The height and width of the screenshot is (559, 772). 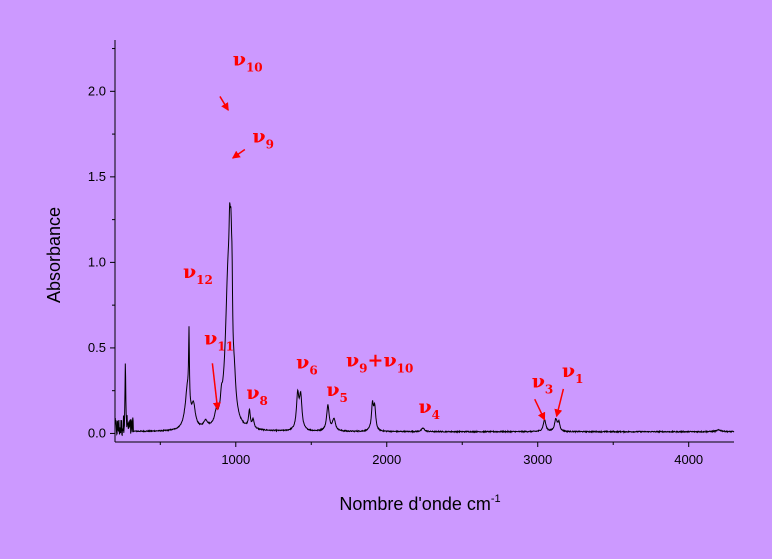 I want to click on x-axis-label: Nombre d'onde cm-1, so click(x=419, y=503).